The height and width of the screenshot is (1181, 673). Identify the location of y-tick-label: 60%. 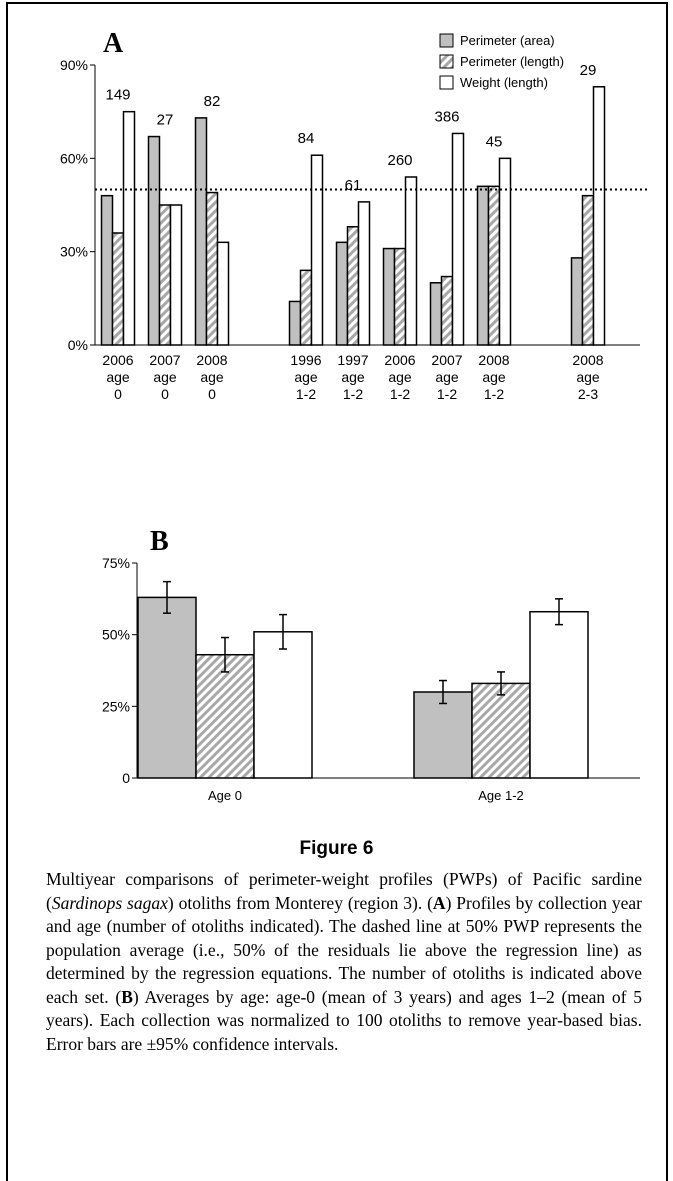
(74, 158).